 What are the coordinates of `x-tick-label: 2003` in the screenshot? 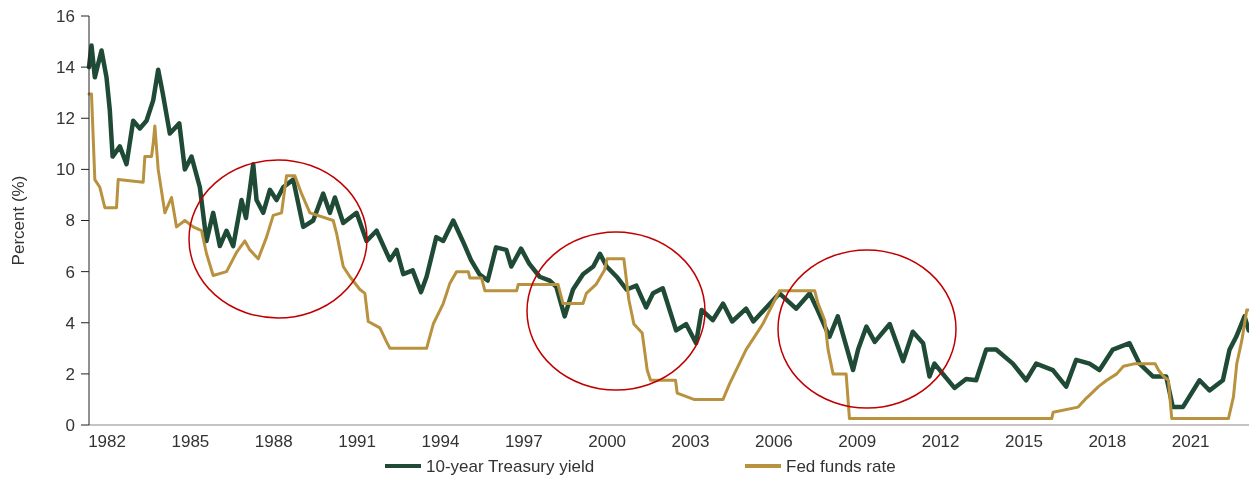 It's located at (690, 441).